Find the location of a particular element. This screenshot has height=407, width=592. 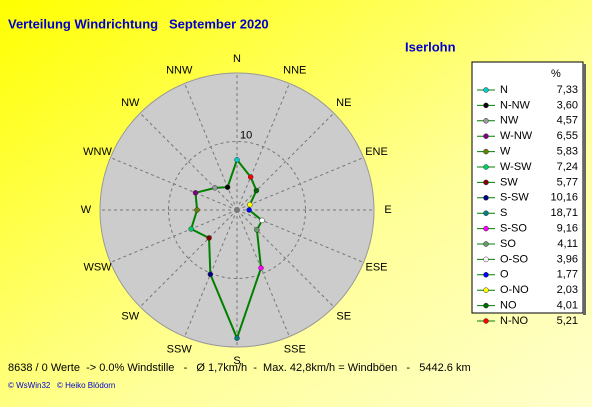

legend-value: 2,03 is located at coordinates (567, 290).